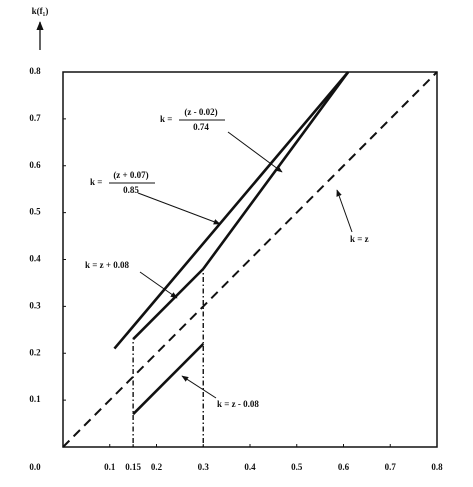 This screenshot has width=473, height=487. Describe the element at coordinates (40, 11) in the screenshot. I see `y-axis-label: k(f₁)` at that location.